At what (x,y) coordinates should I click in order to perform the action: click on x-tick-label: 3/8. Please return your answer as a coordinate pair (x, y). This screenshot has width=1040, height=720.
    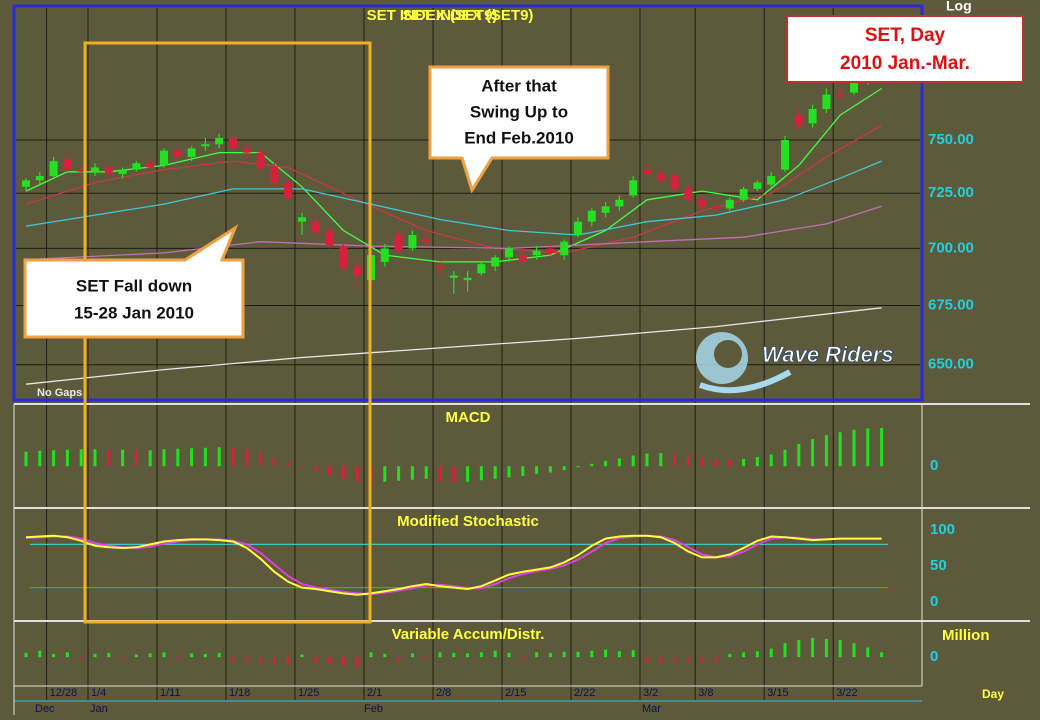
    Looking at the image, I should click on (705, 693).